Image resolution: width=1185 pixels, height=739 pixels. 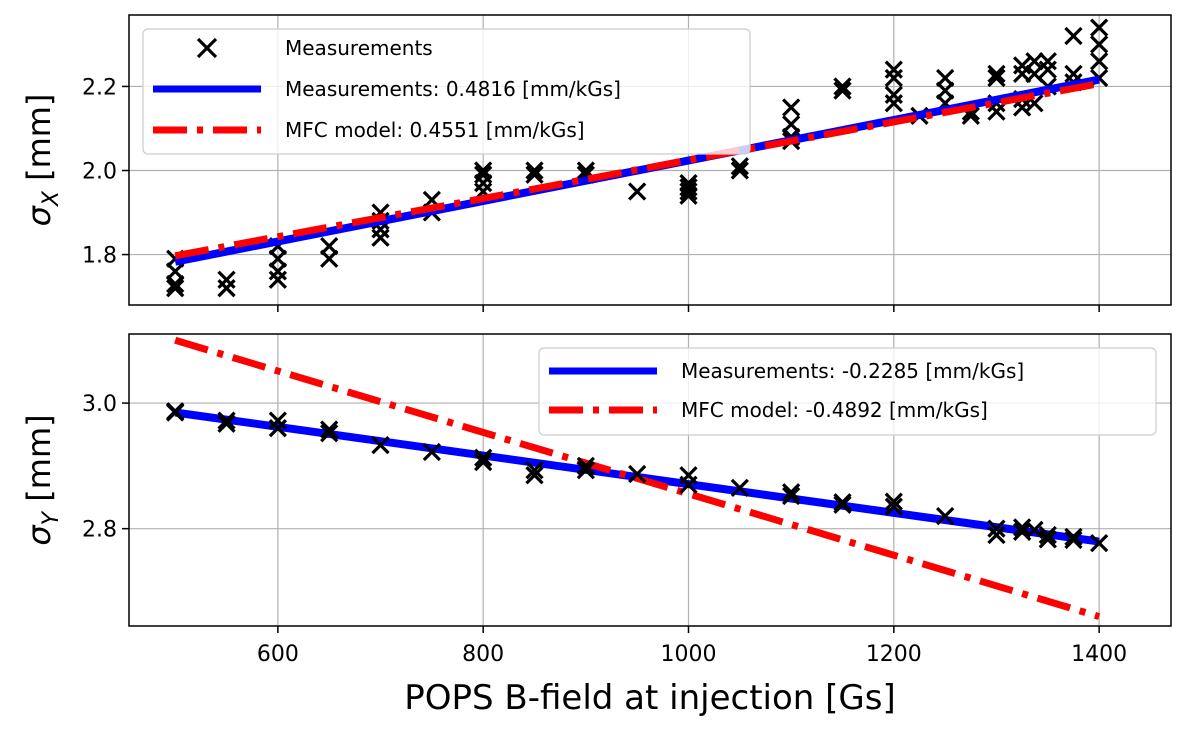 I want to click on legend-label: MFC model: 0.4551 [mm/kGs], so click(x=435, y=130).